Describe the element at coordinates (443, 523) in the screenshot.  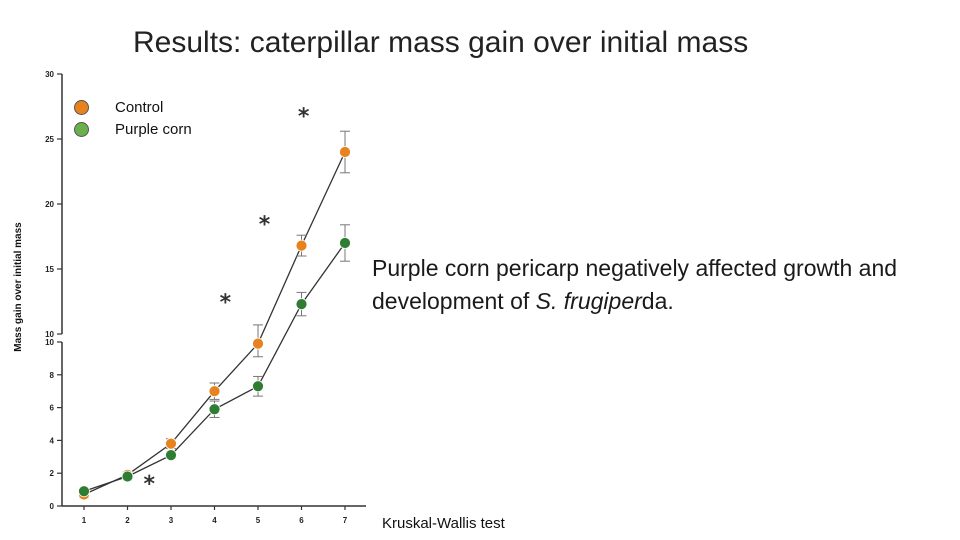
I see `statistical-test-note: Kruskal-Wallis test` at that location.